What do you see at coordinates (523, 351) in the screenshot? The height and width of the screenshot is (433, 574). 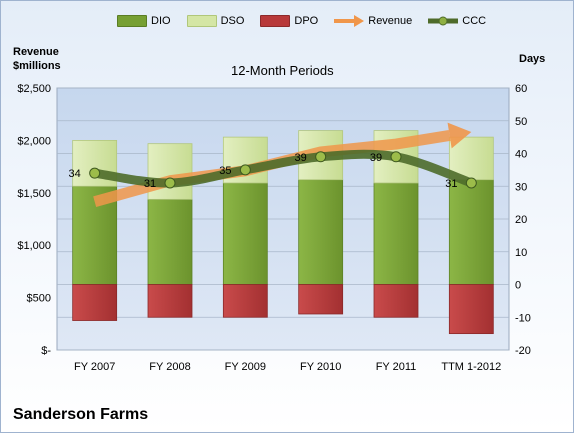 I see `right-tick-label: -20` at bounding box center [523, 351].